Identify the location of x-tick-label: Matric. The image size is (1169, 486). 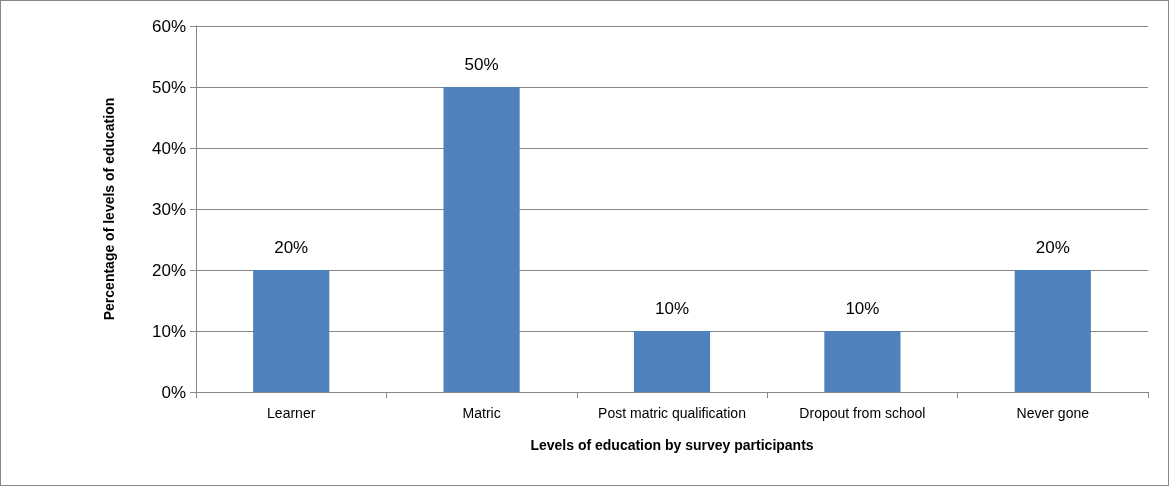
(481, 413).